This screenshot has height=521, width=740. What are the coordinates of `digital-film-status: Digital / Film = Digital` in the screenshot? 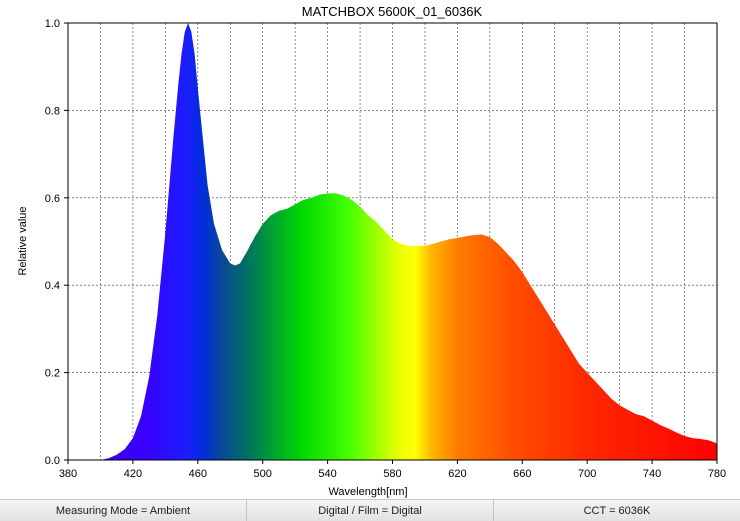 It's located at (370, 510).